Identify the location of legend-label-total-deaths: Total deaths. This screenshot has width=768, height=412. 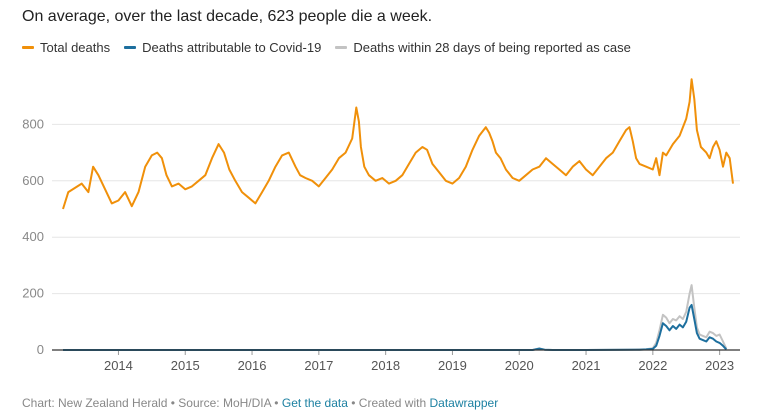
(75, 47).